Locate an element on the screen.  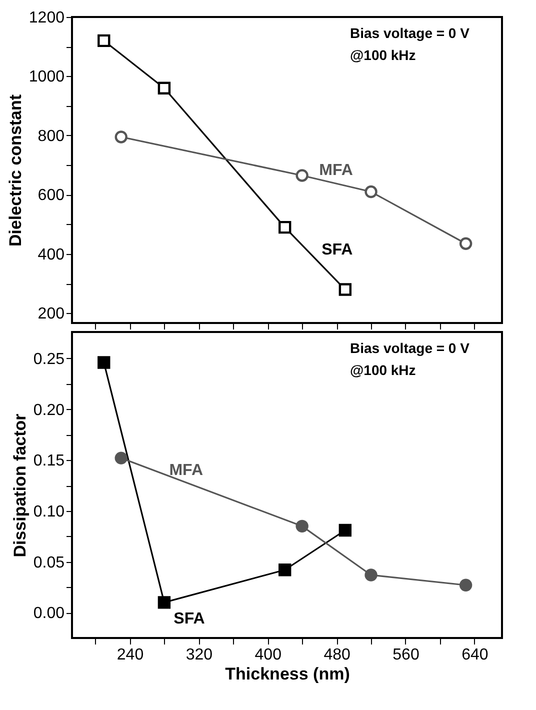
y-tick-label: 1000 is located at coordinates (46, 77).